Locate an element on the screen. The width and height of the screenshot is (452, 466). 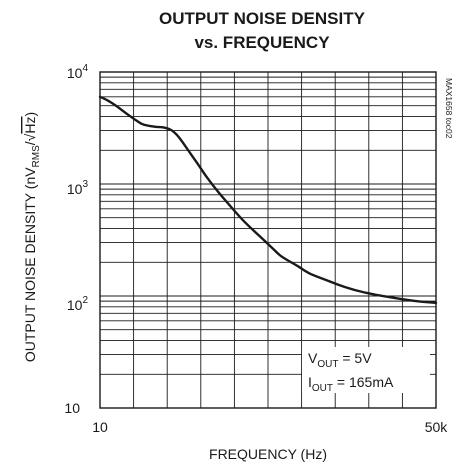
x-axis-label: FREQUENCY (Hz) is located at coordinates (268, 454).